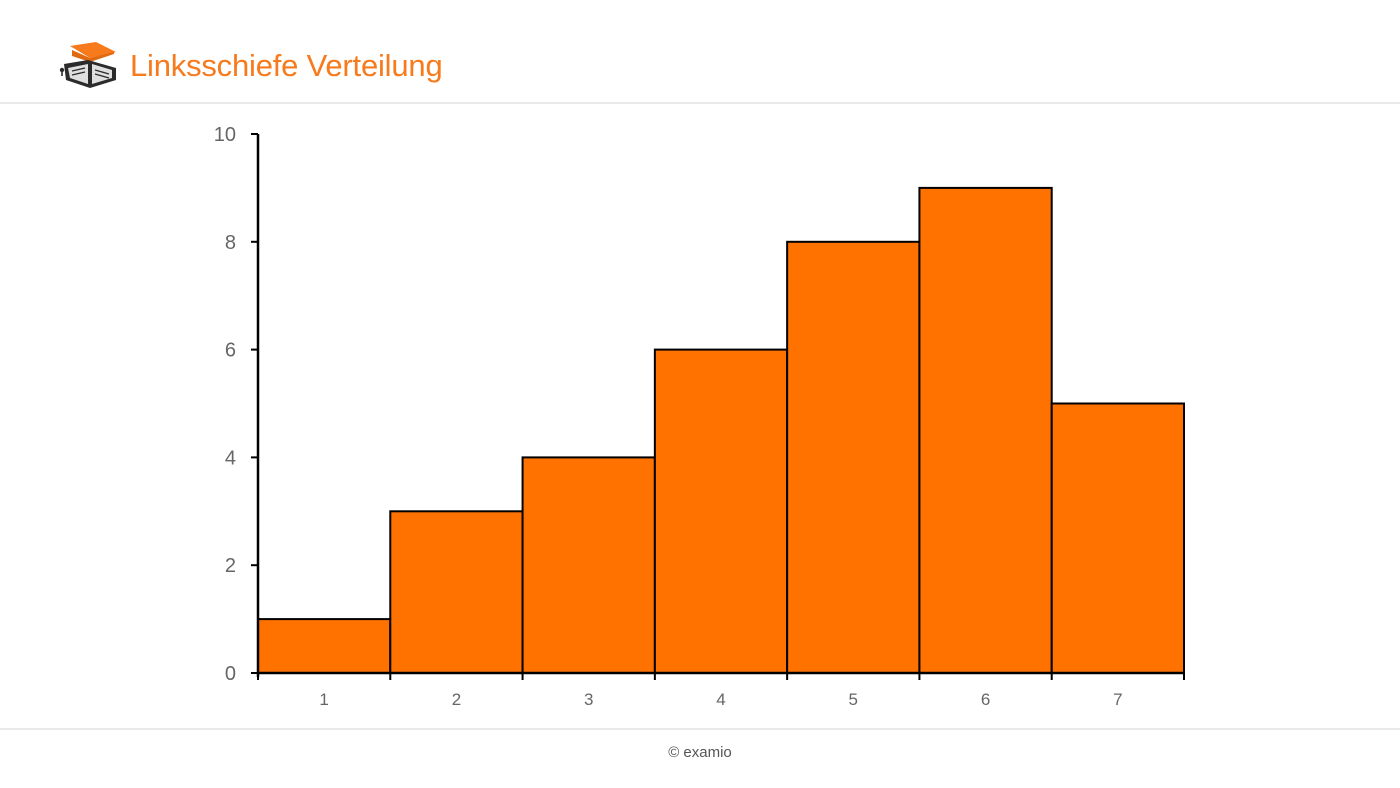 The image size is (1400, 788). What do you see at coordinates (230, 566) in the screenshot?
I see `y-tick-label: 2` at bounding box center [230, 566].